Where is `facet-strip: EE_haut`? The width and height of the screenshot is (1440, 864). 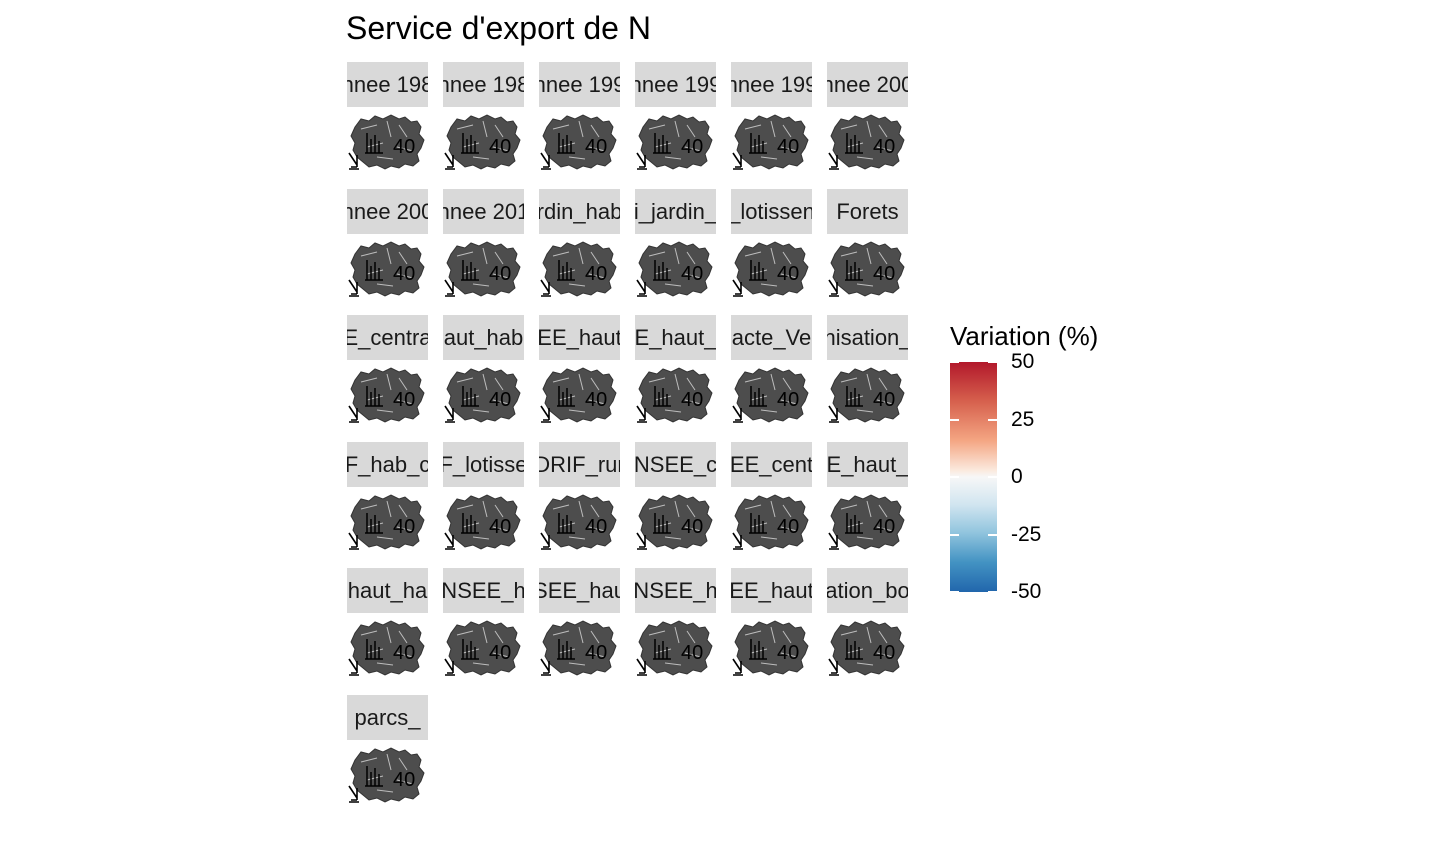 facet-strip: EE_haut is located at coordinates (771, 591).